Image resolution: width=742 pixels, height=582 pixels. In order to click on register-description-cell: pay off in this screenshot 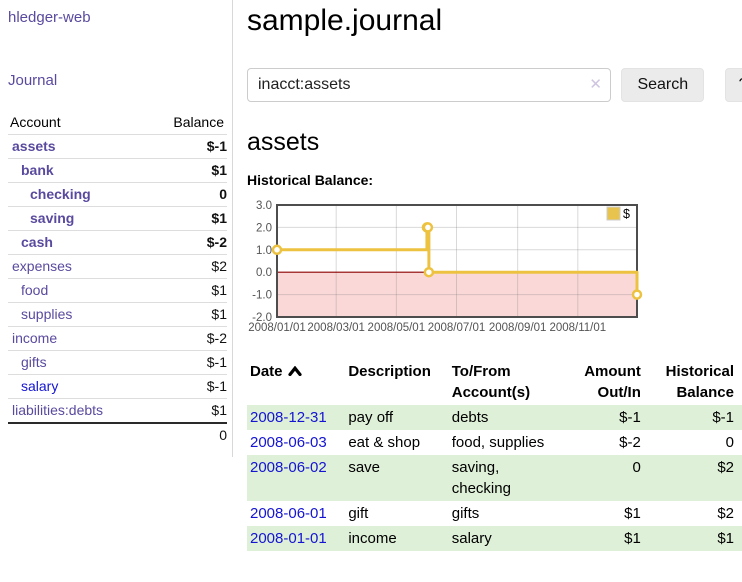, I will do `click(371, 417)`.